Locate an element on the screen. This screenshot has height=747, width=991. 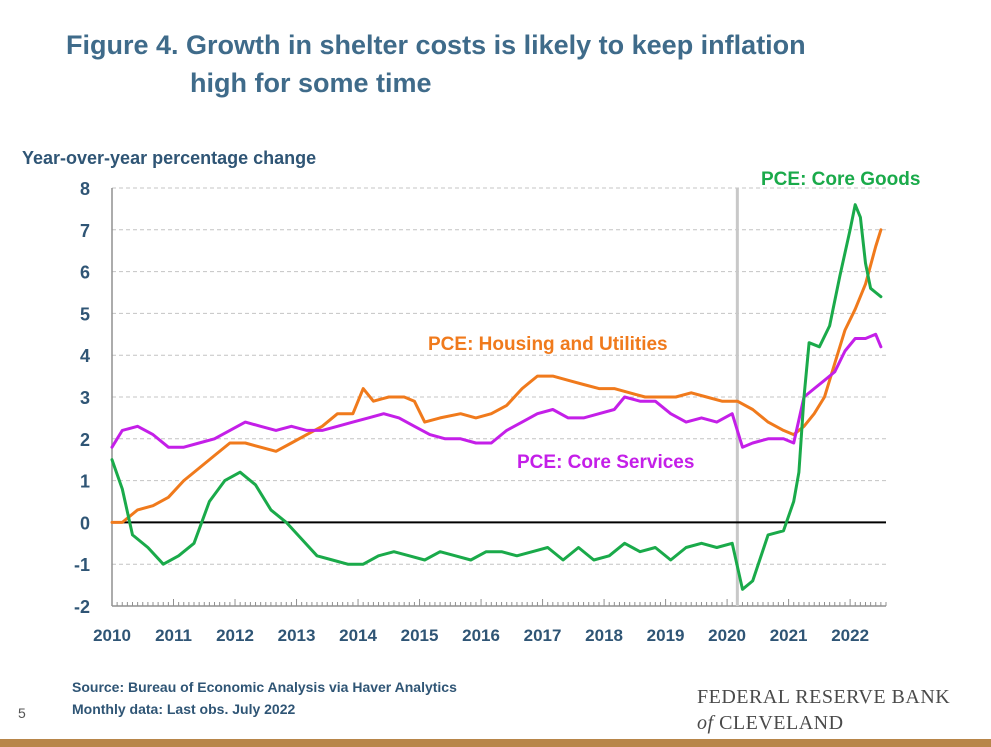
y-tick-label: 8 is located at coordinates (85, 189).